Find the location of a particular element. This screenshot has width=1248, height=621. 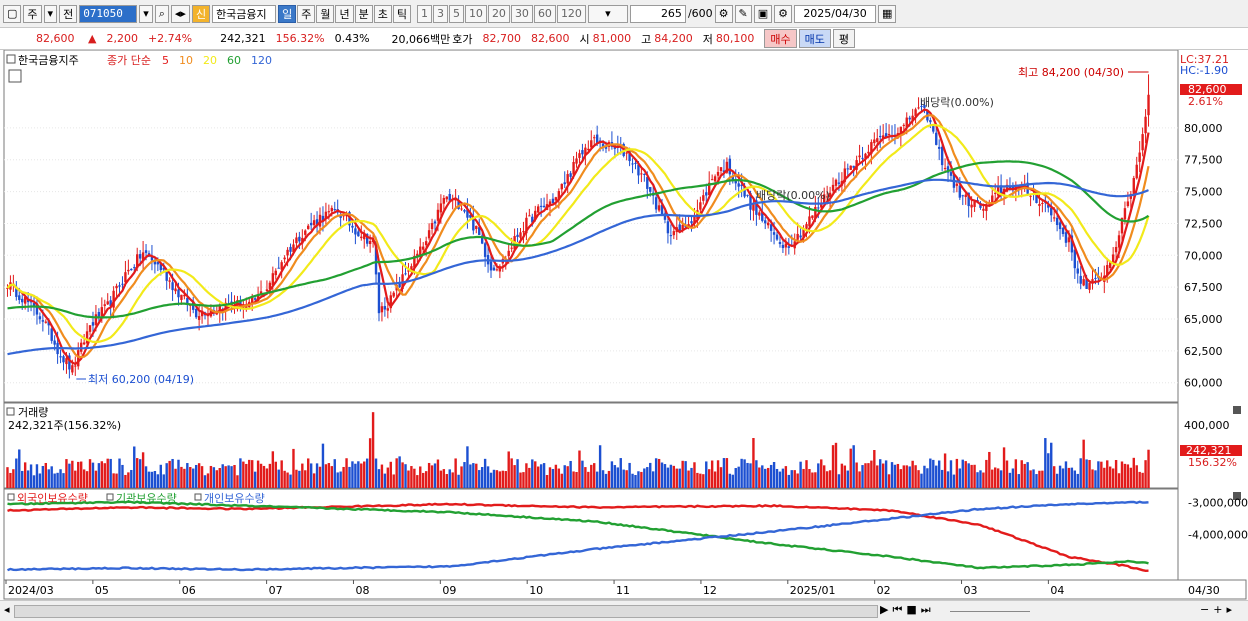

date-input: 2025/04/30 is located at coordinates (835, 13).